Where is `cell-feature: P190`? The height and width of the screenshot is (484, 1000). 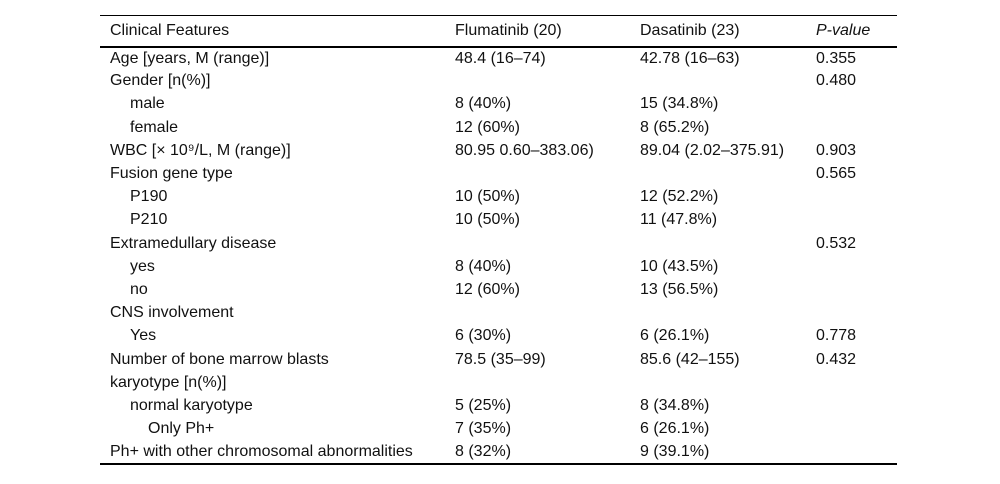
cell-feature: P190 is located at coordinates (149, 197).